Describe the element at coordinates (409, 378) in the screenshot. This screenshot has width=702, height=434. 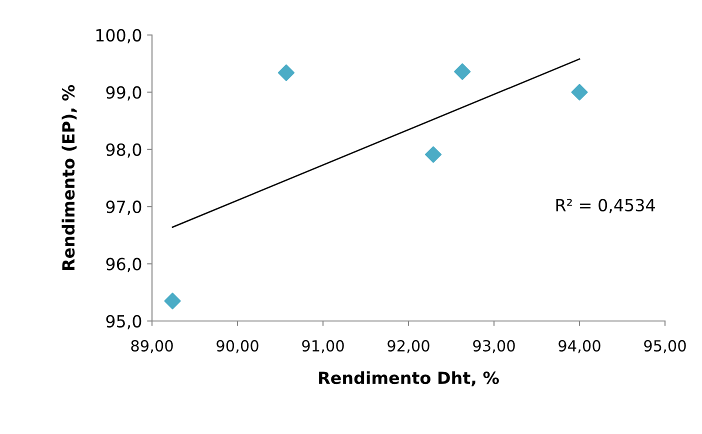
I see `x-axis-title: Rendimento Dht, %` at that location.